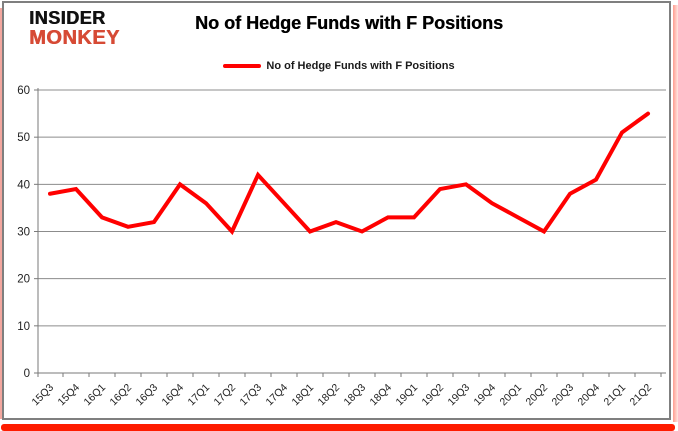 The height and width of the screenshot is (431, 678). What do you see at coordinates (360, 66) in the screenshot?
I see `legend-label: No of Hedge Funds with F Positions` at bounding box center [360, 66].